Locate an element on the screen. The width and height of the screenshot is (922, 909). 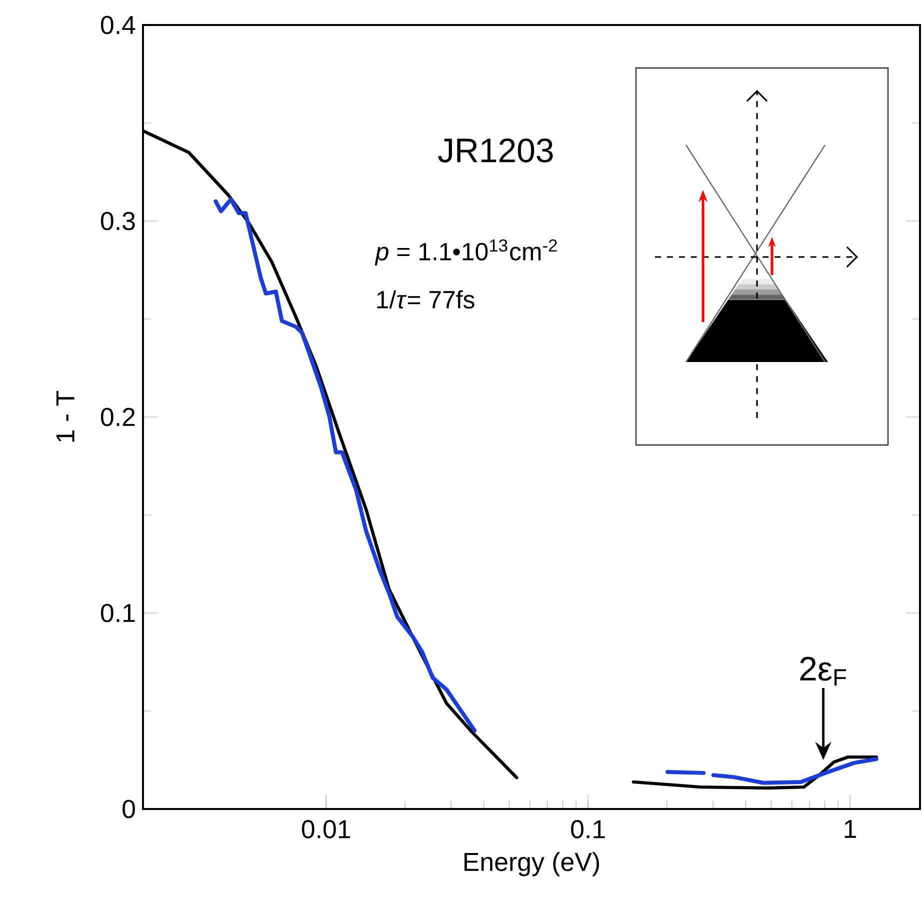
y-tick-label: 0.3 is located at coordinates (117, 221).